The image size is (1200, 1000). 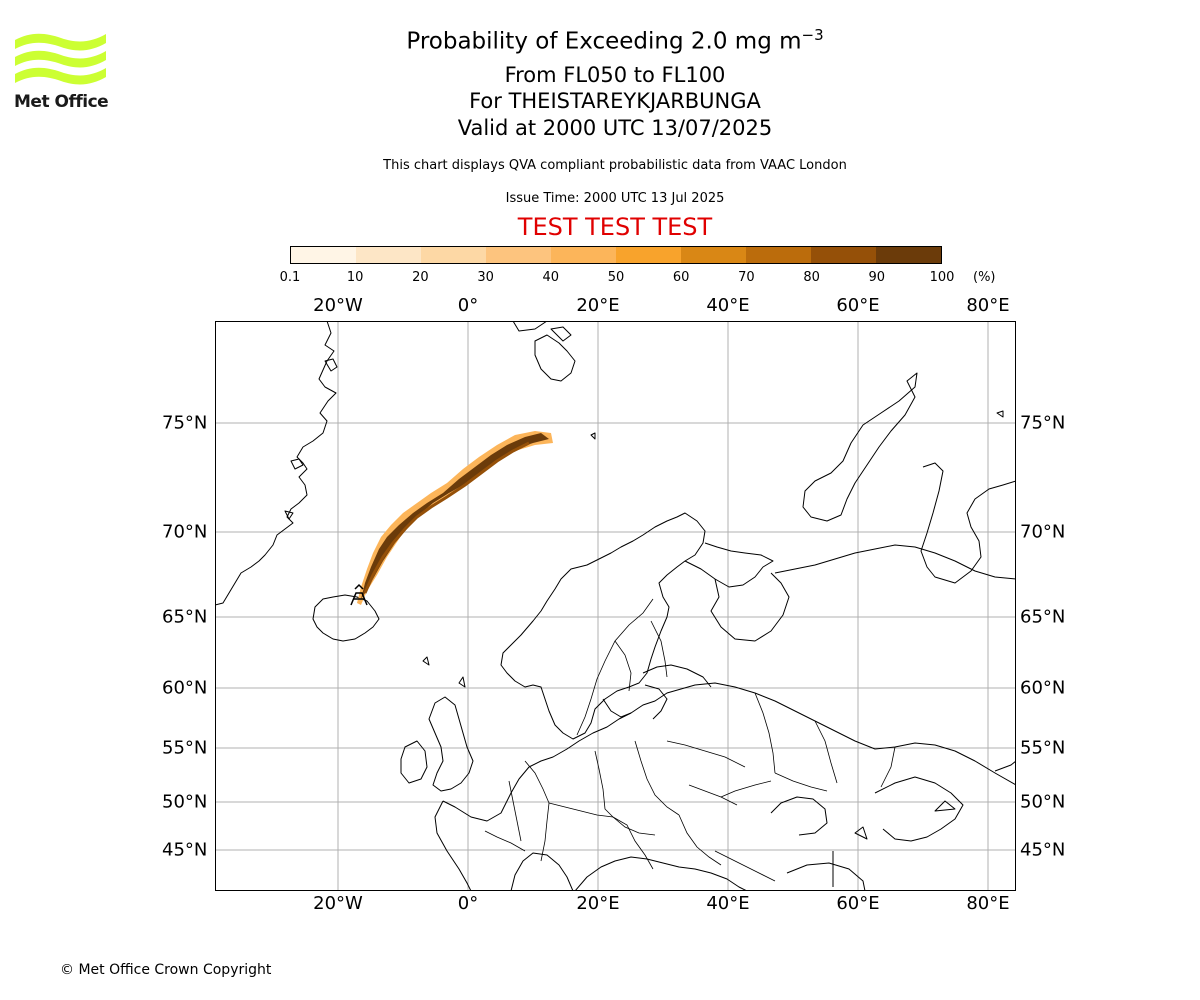 I want to click on europe-coast, so click(x=729, y=752).